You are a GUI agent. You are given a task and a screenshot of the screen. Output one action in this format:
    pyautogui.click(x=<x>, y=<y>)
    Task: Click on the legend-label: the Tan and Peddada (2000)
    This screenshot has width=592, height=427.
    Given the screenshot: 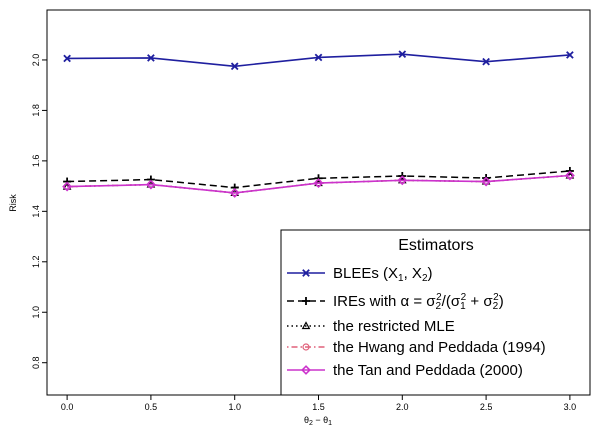 What is the action you would take?
    pyautogui.click(x=428, y=370)
    